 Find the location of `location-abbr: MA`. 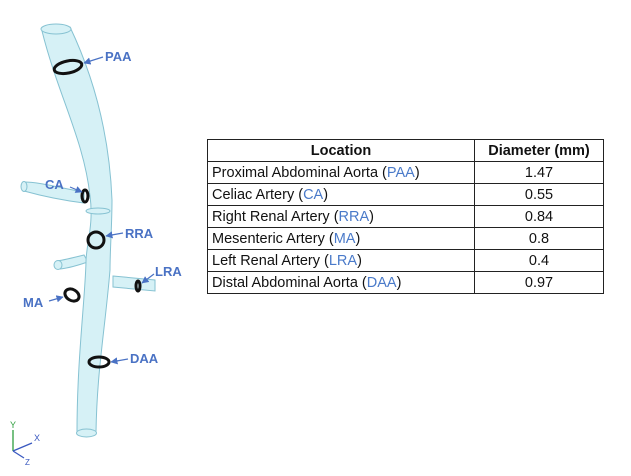

location-abbr: MA is located at coordinates (344, 238).